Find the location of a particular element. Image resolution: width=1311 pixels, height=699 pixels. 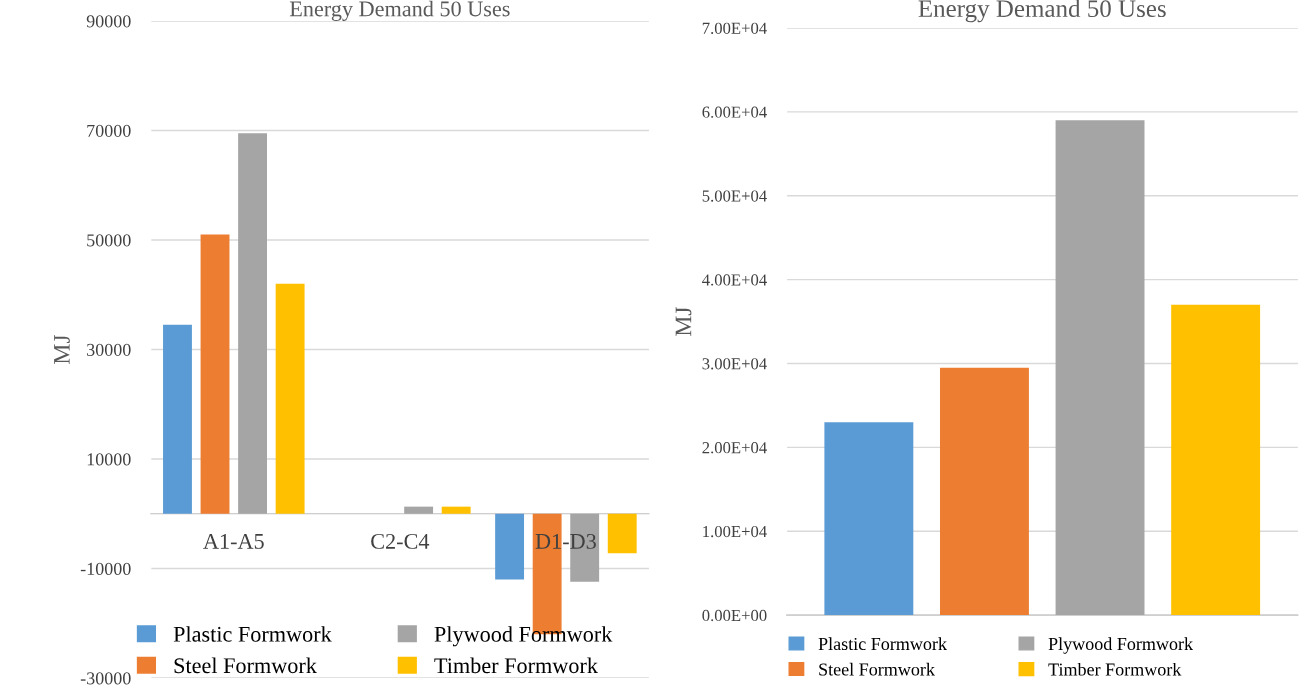

y-tick-label: 4.00E+04 is located at coordinates (734, 280).